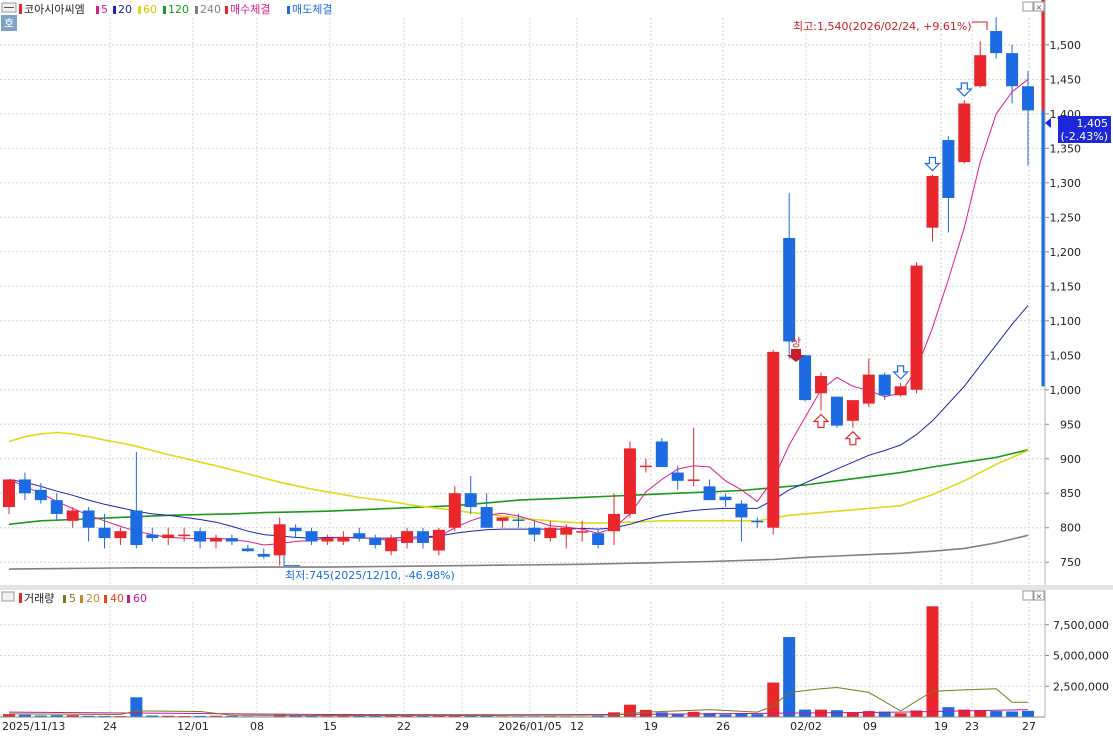 Image resolution: width=1113 pixels, height=740 pixels. What do you see at coordinates (9, 23) in the screenshot?
I see `ho-badge` at bounding box center [9, 23].